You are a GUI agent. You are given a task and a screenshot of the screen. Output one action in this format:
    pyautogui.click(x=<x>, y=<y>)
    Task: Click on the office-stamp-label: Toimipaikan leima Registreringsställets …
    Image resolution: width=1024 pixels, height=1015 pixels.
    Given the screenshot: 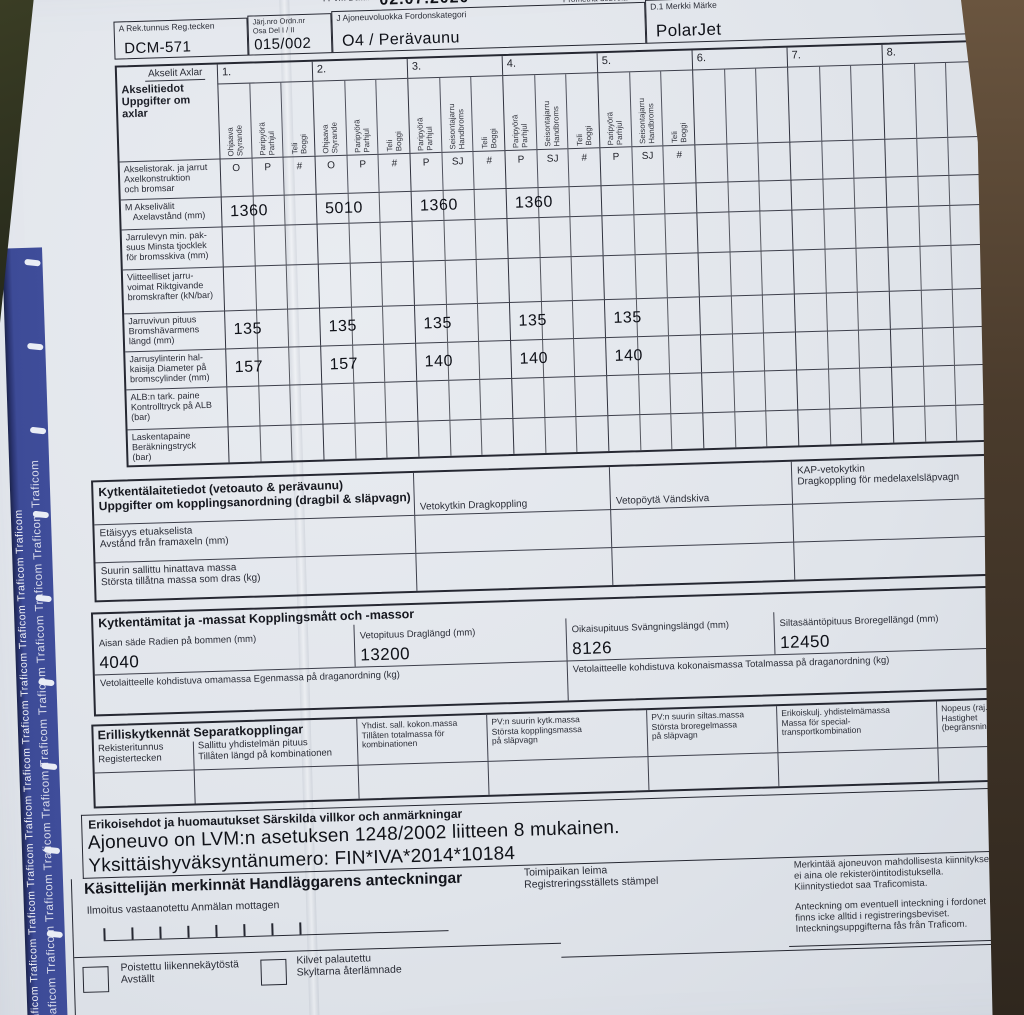 What is the action you would take?
    pyautogui.click(x=591, y=877)
    